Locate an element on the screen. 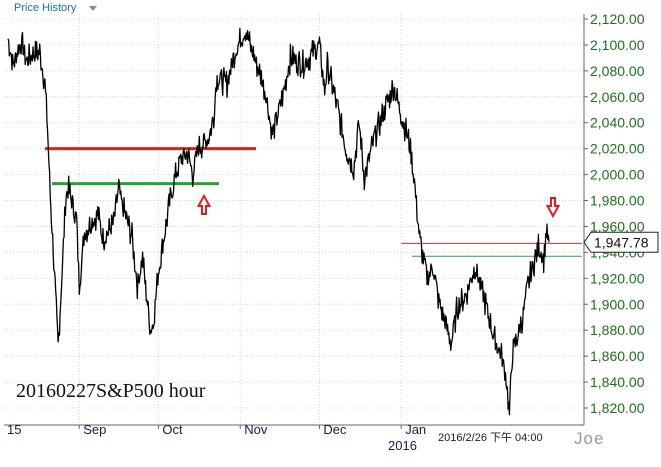 This screenshot has width=661, height=467. y-tick-label: 2,120.00 is located at coordinates (617, 19).